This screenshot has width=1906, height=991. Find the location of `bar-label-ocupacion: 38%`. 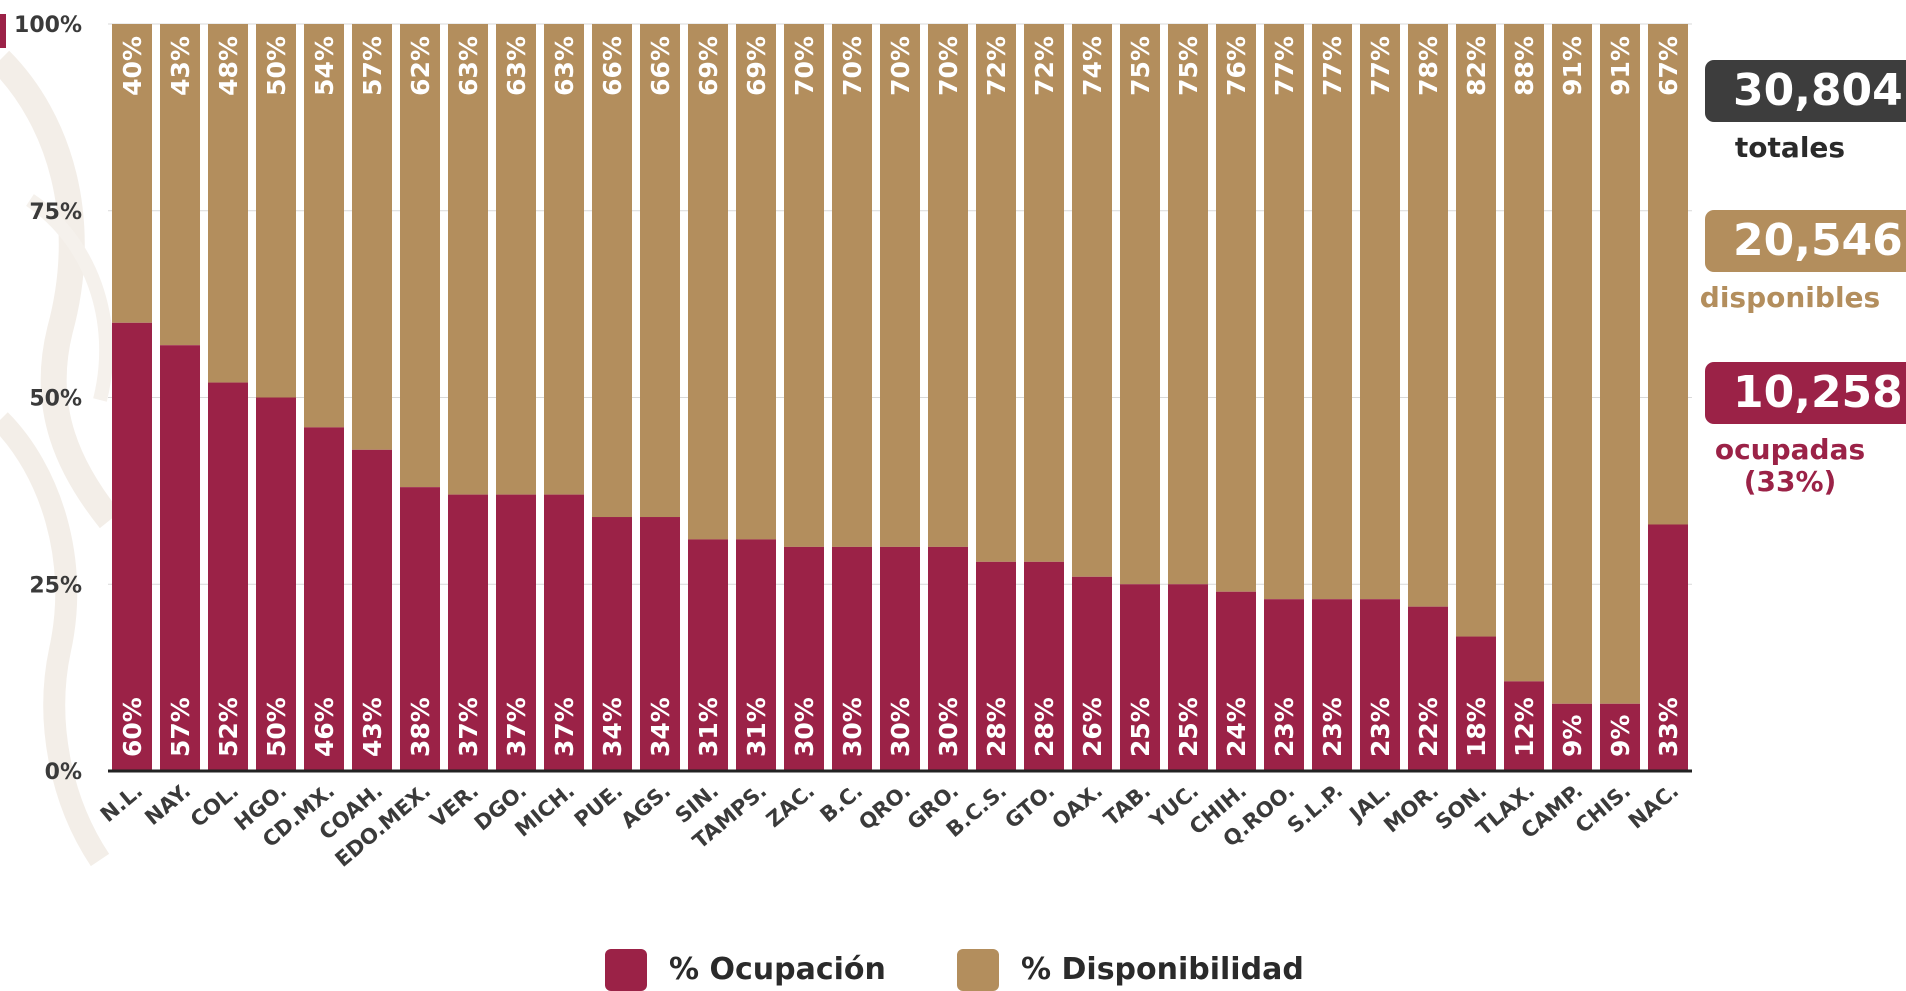

bar-label-ocupacion: 38% is located at coordinates (420, 727).